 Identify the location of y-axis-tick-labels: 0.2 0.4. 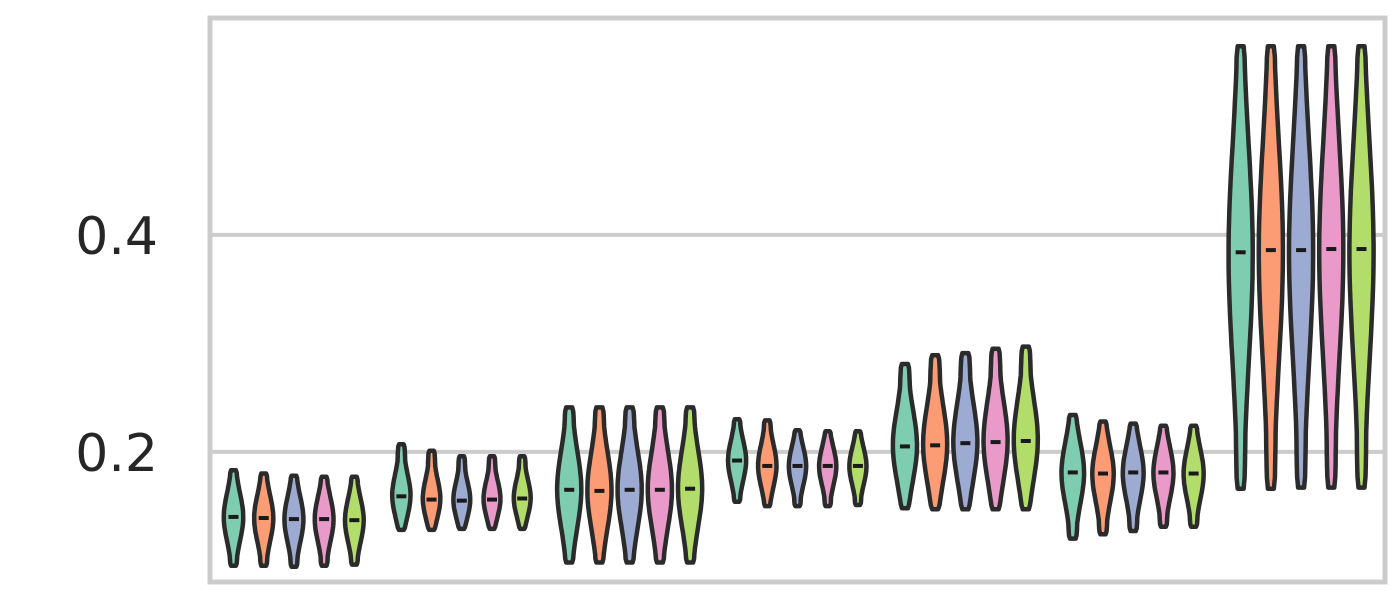
(116, 345).